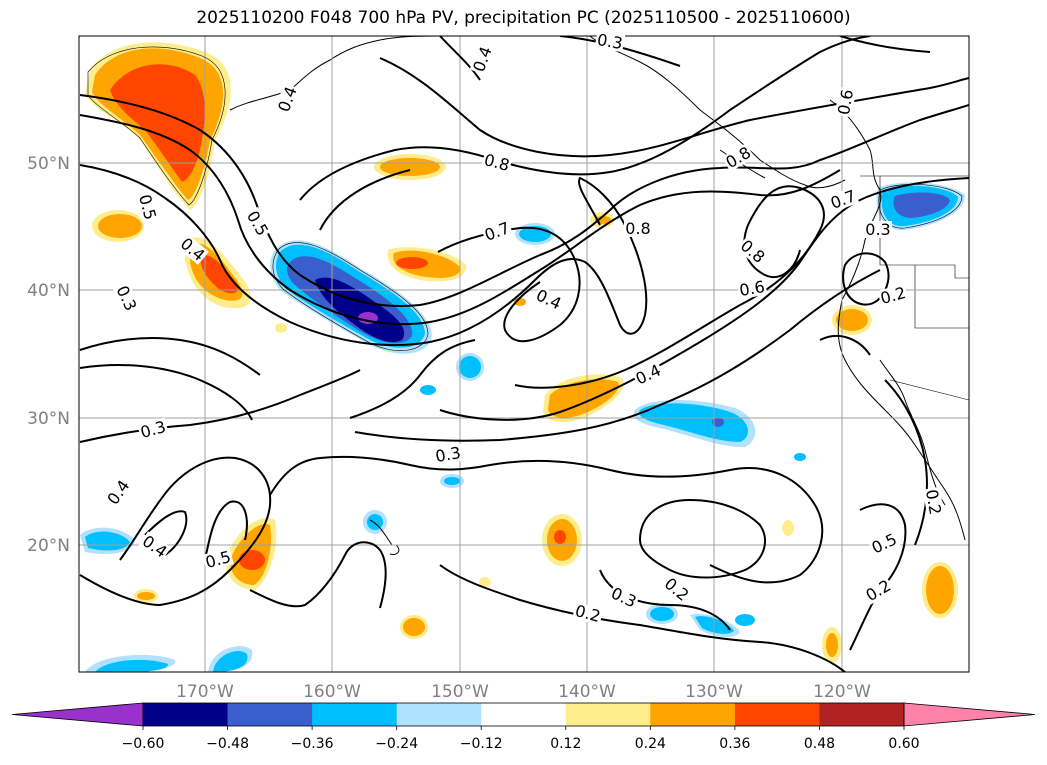 The image size is (1047, 765). What do you see at coordinates (903, 744) in the screenshot?
I see `colorbar-tick-label: 0.60` at bounding box center [903, 744].